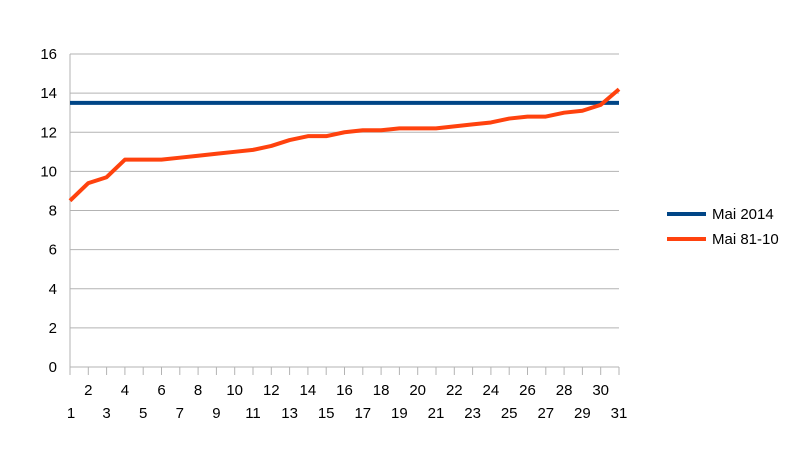  What do you see at coordinates (582, 413) in the screenshot?
I see `x-tick-label: 29` at bounding box center [582, 413].